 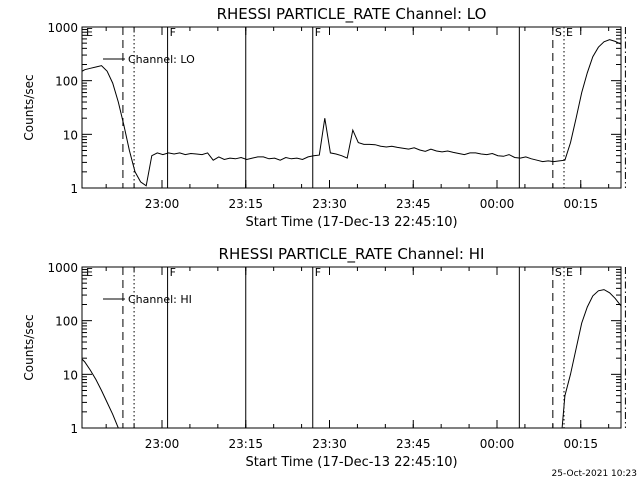 I want to click on lo-x-axis-label: Start Time (17-Dec-13 22:45:10), so click(x=351, y=222).